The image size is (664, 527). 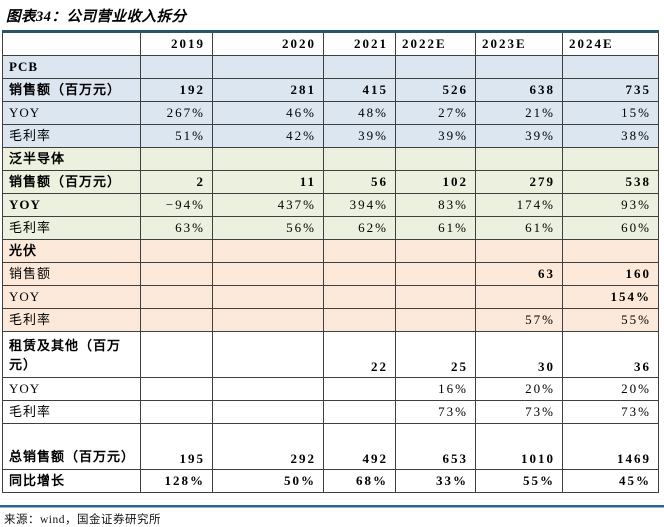 I want to click on table-row: 租赁及其他（百万元） 22 25 30 36, so click(x=330, y=354).